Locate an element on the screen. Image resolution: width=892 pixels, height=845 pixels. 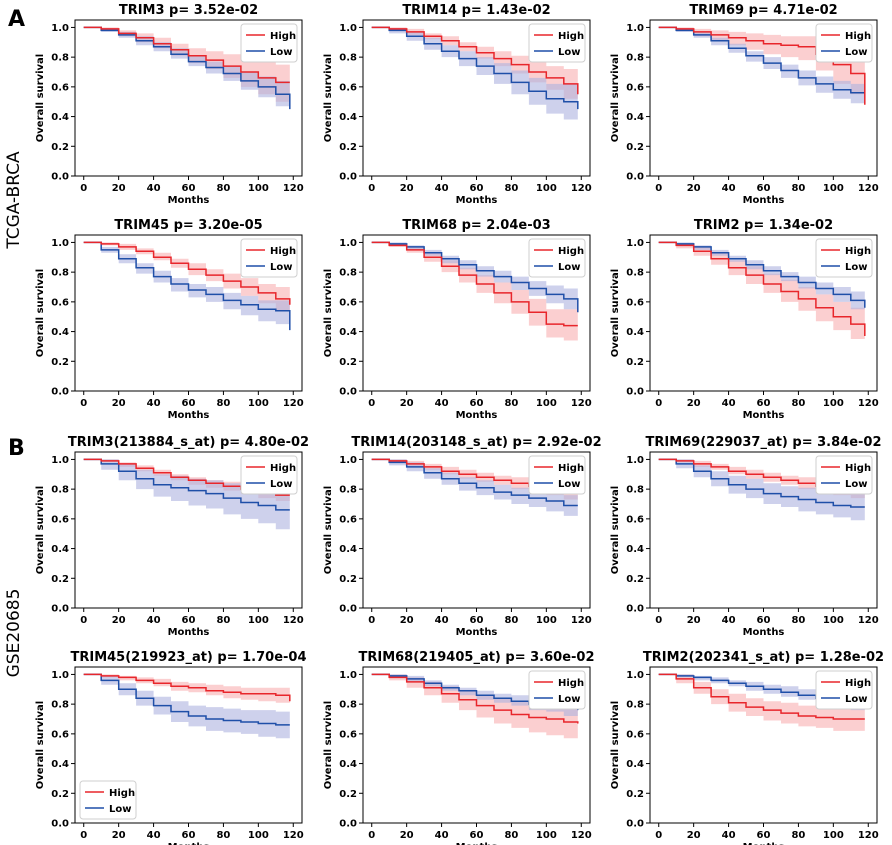
panel-label-b: B is located at coordinates (16, 448).